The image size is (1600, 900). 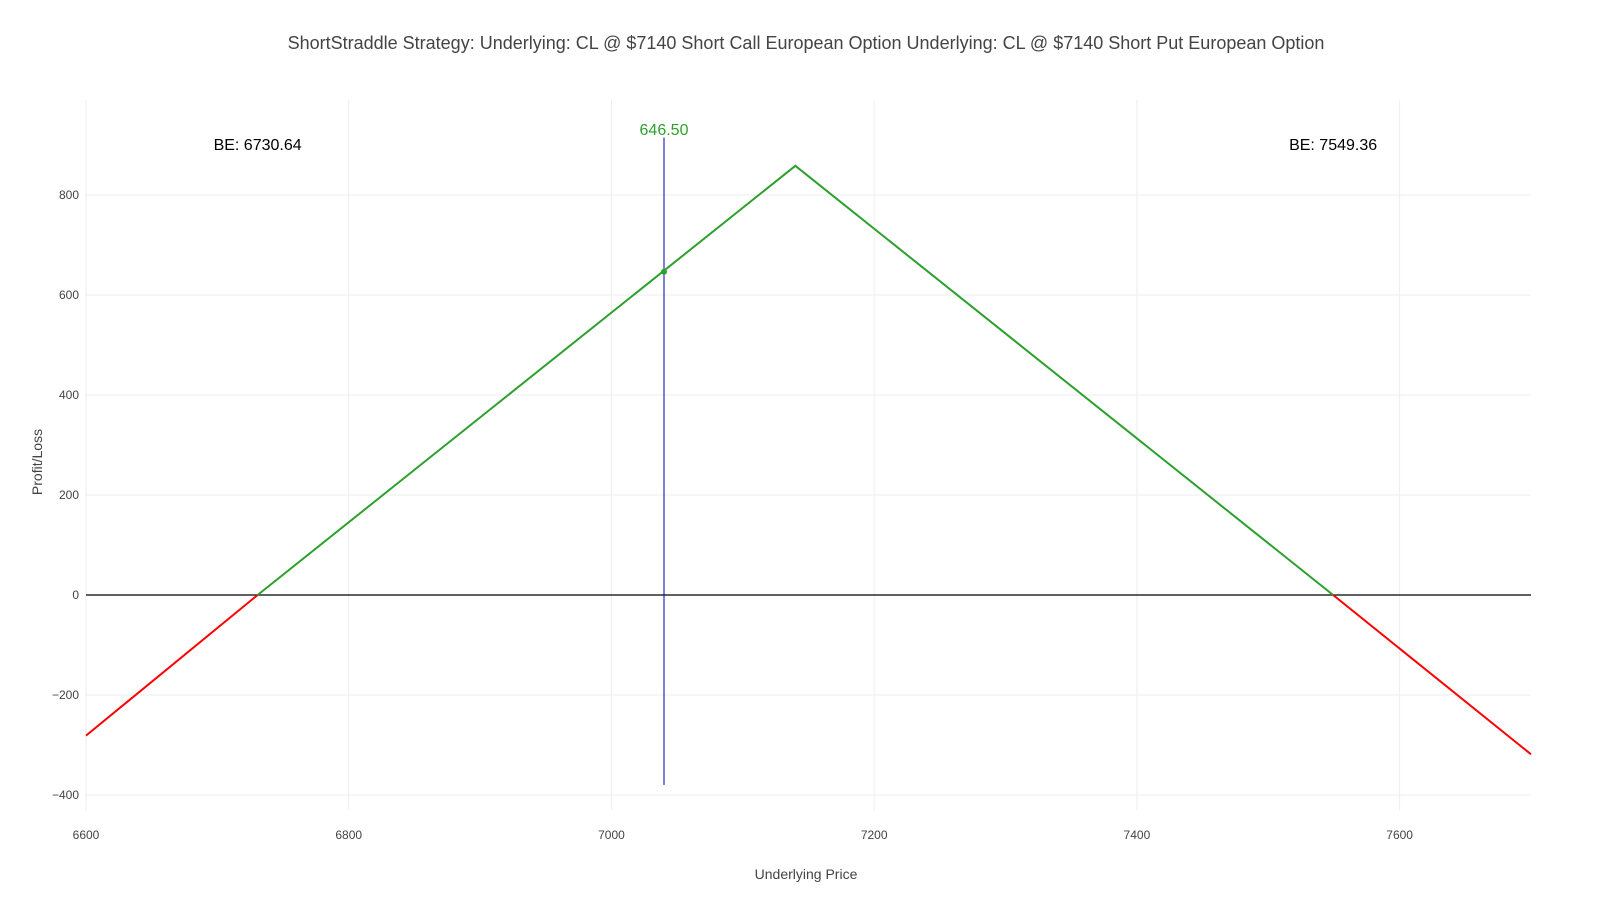 What do you see at coordinates (1399, 835) in the screenshot?
I see `x-tick-label: 7600` at bounding box center [1399, 835].